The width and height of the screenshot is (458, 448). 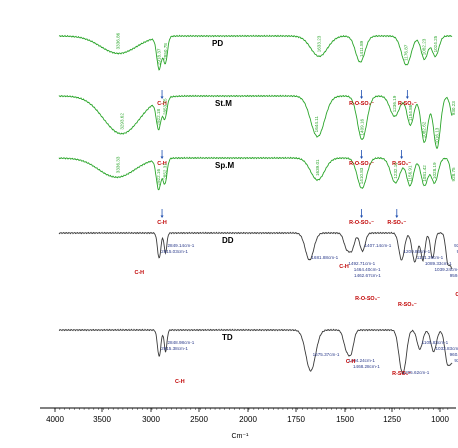 I want to click on series-title: St.M, so click(x=223, y=103).